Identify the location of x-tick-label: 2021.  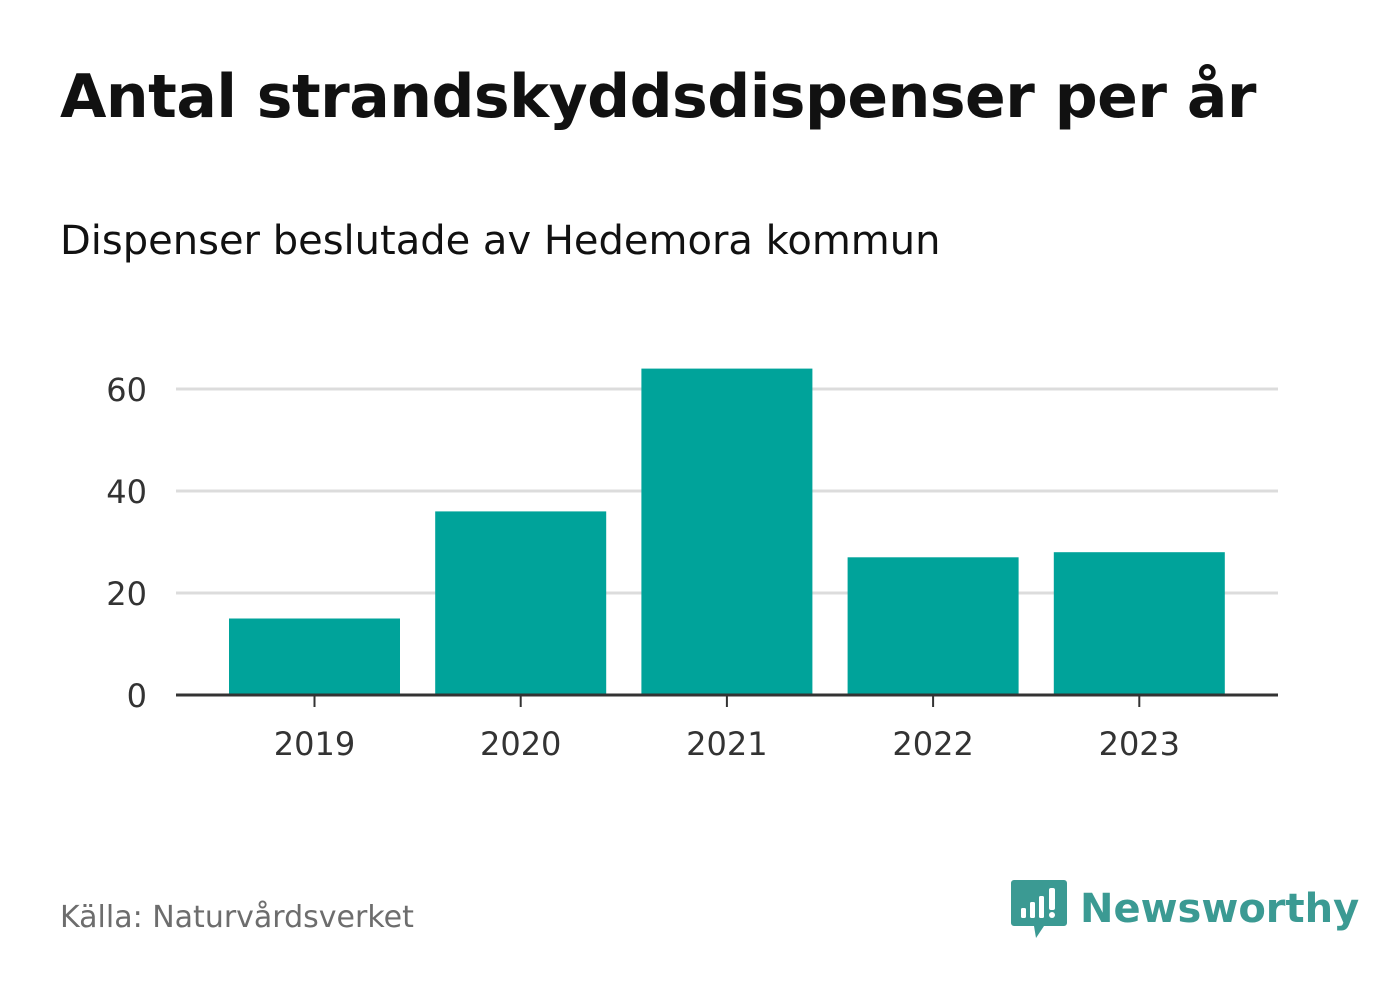
(726, 744).